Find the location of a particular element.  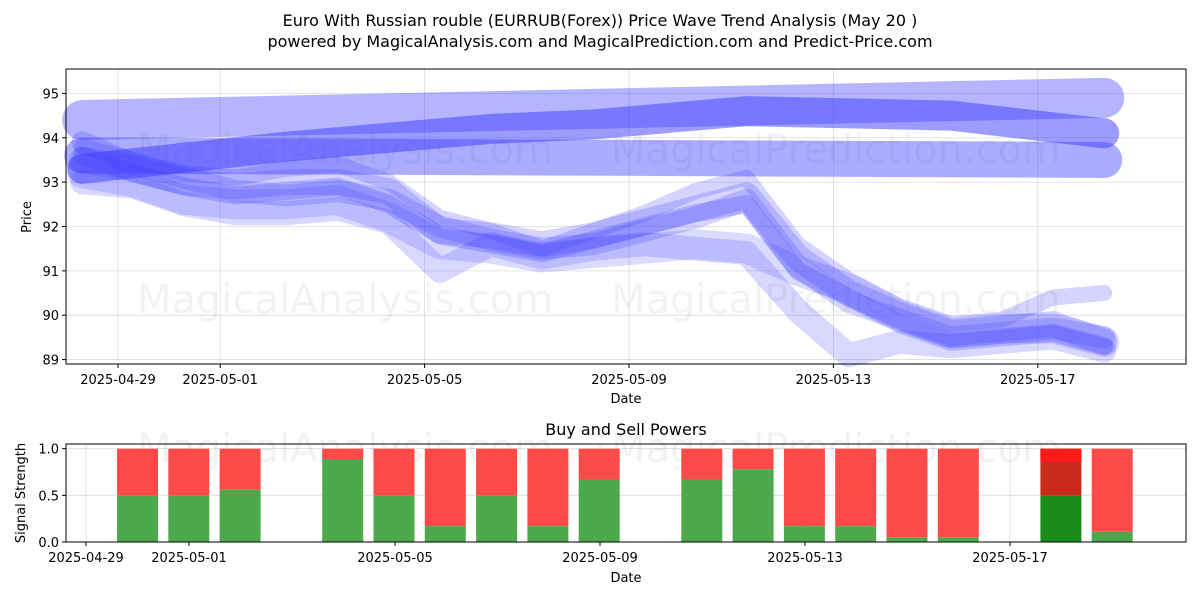

signal-x-tick-label: 2025-05-09 is located at coordinates (600, 558).